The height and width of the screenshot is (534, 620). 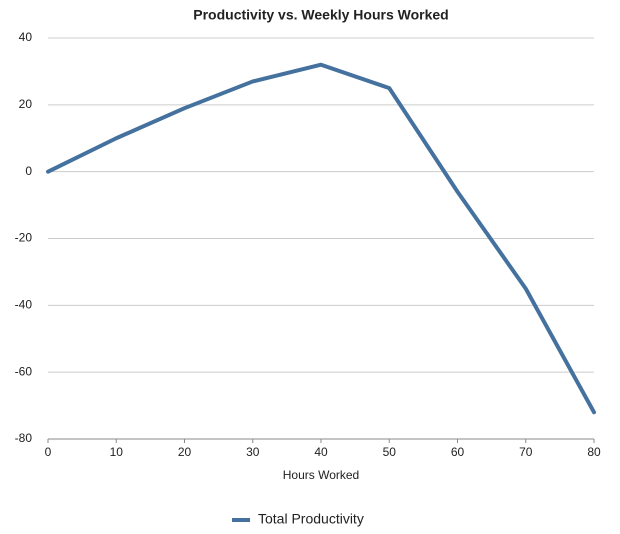 What do you see at coordinates (26, 37) in the screenshot?
I see `y-tick-label: 40` at bounding box center [26, 37].